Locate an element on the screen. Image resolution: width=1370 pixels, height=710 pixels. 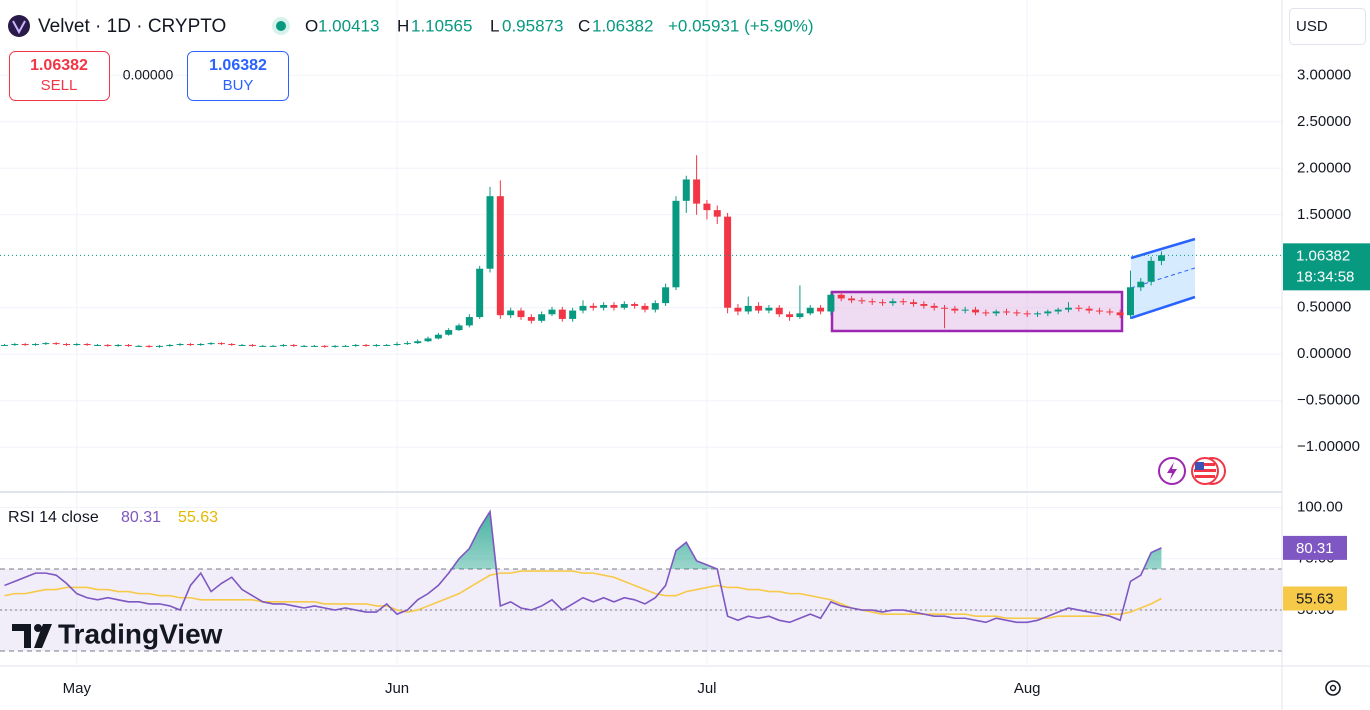
rsi-badge-label: 55.63 is located at coordinates (1315, 598).